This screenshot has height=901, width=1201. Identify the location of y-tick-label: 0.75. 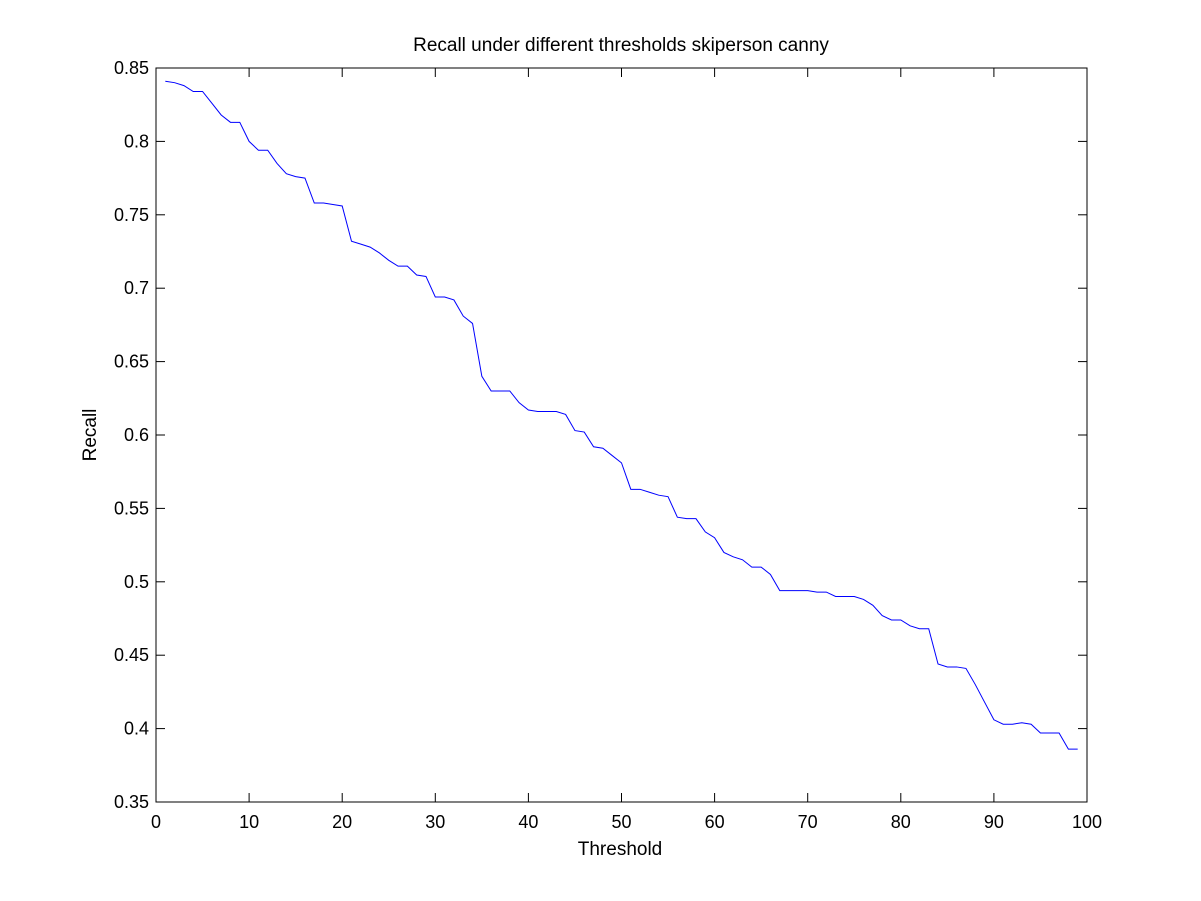
(131, 215).